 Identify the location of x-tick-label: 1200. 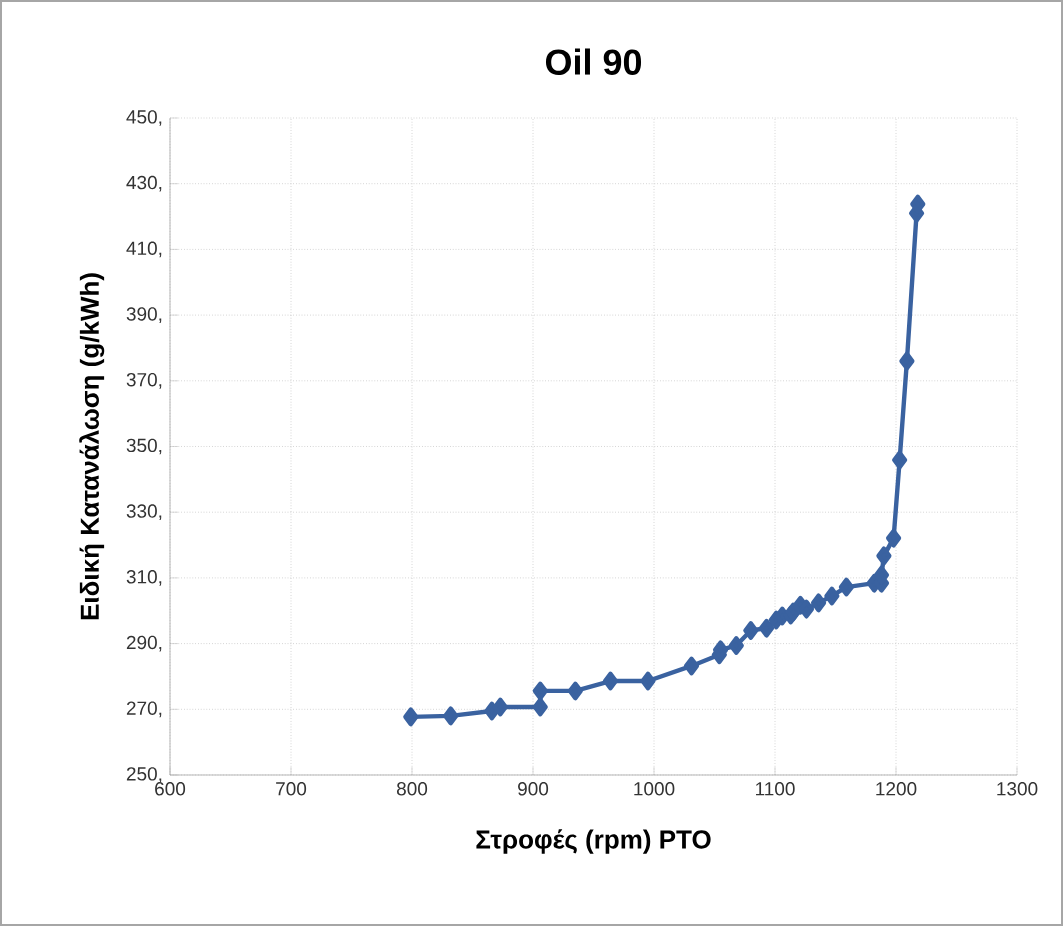
(896, 789).